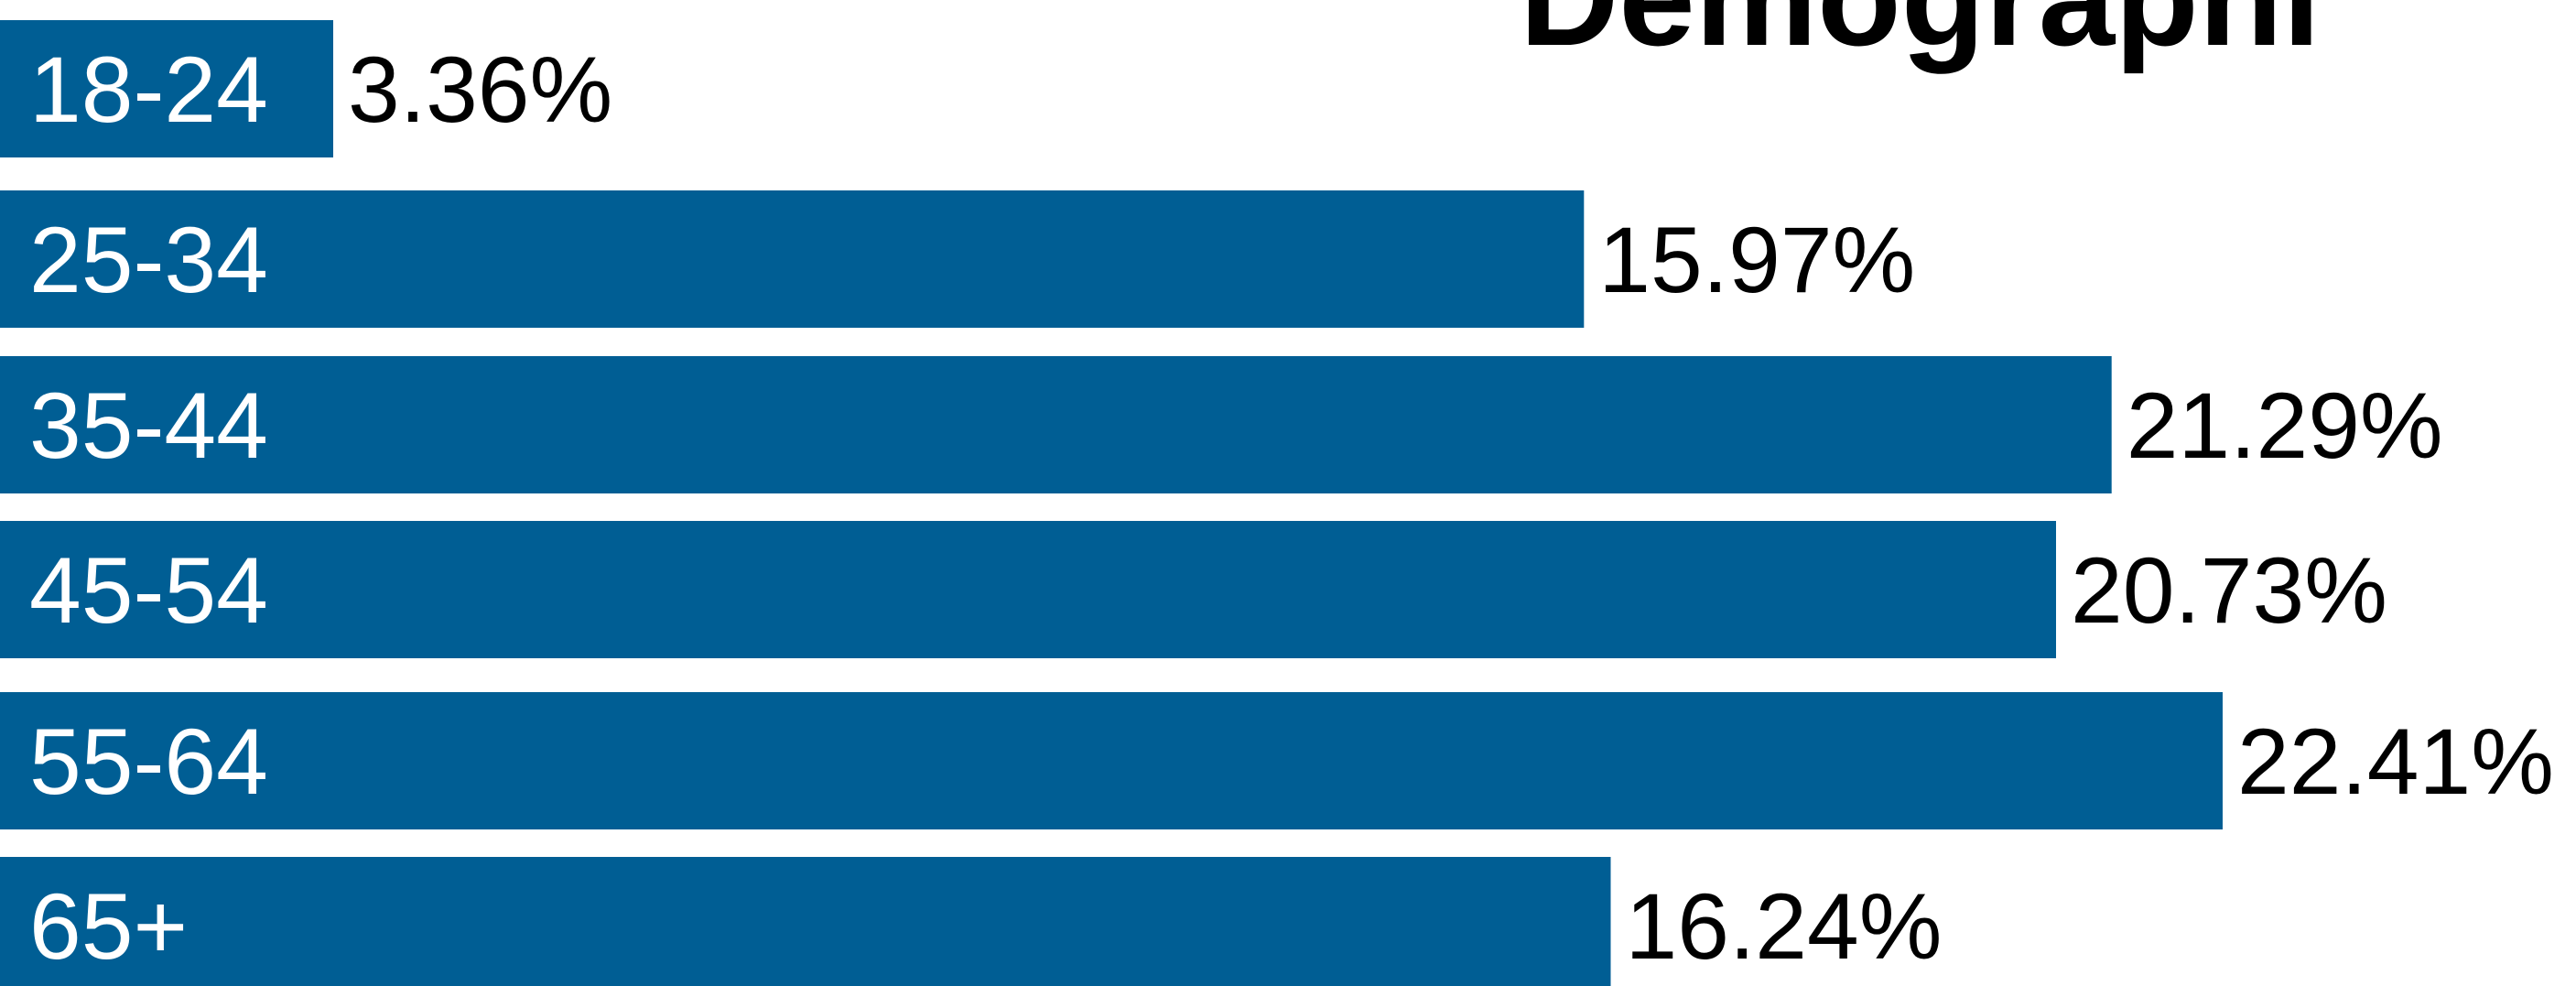  I want to click on value-label: 15.97%, so click(1757, 260).